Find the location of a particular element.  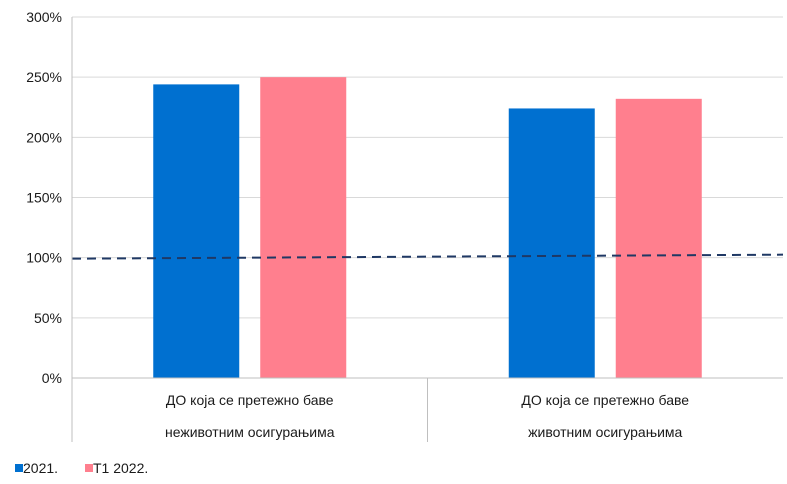

y-axis-tick-labels: 0% 50% 100% 150% 200% 250% 300% is located at coordinates (44, 197).